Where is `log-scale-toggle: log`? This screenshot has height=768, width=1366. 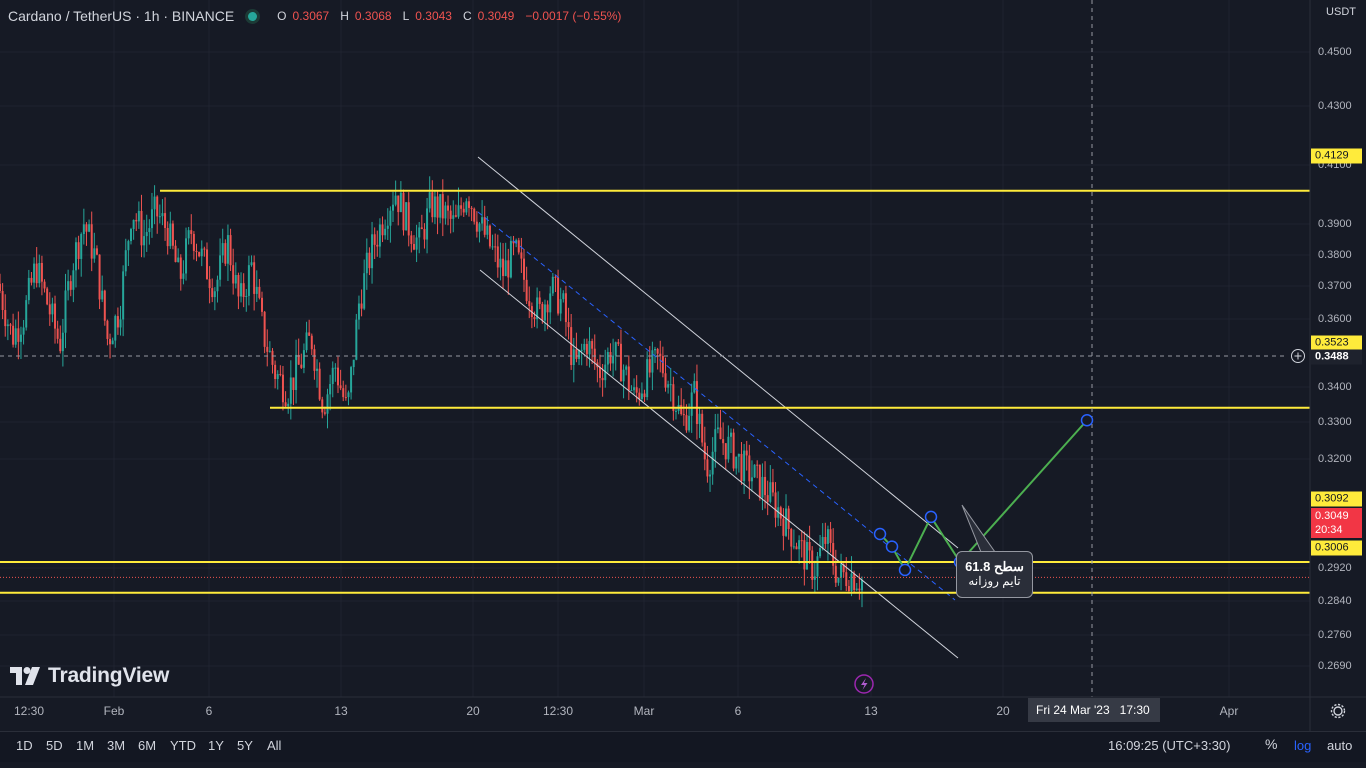 log-scale-toggle: log is located at coordinates (1303, 745).